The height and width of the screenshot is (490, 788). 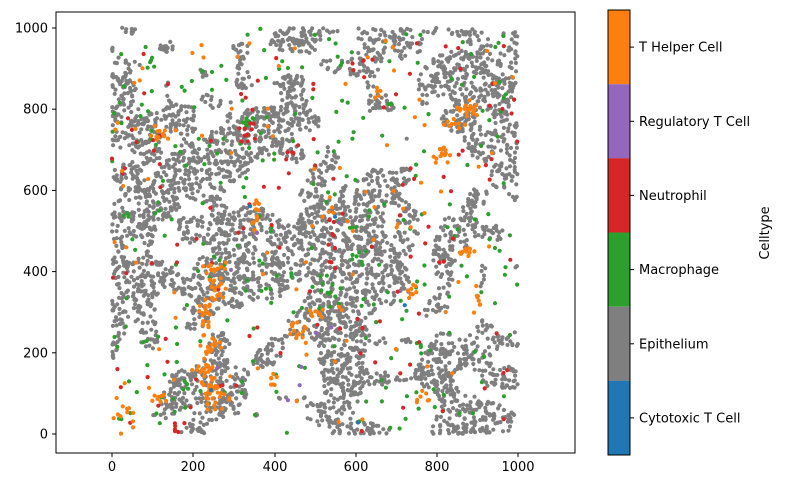 I want to click on y-axis: 0 200 400 600 800 1000, so click(x=35, y=232).